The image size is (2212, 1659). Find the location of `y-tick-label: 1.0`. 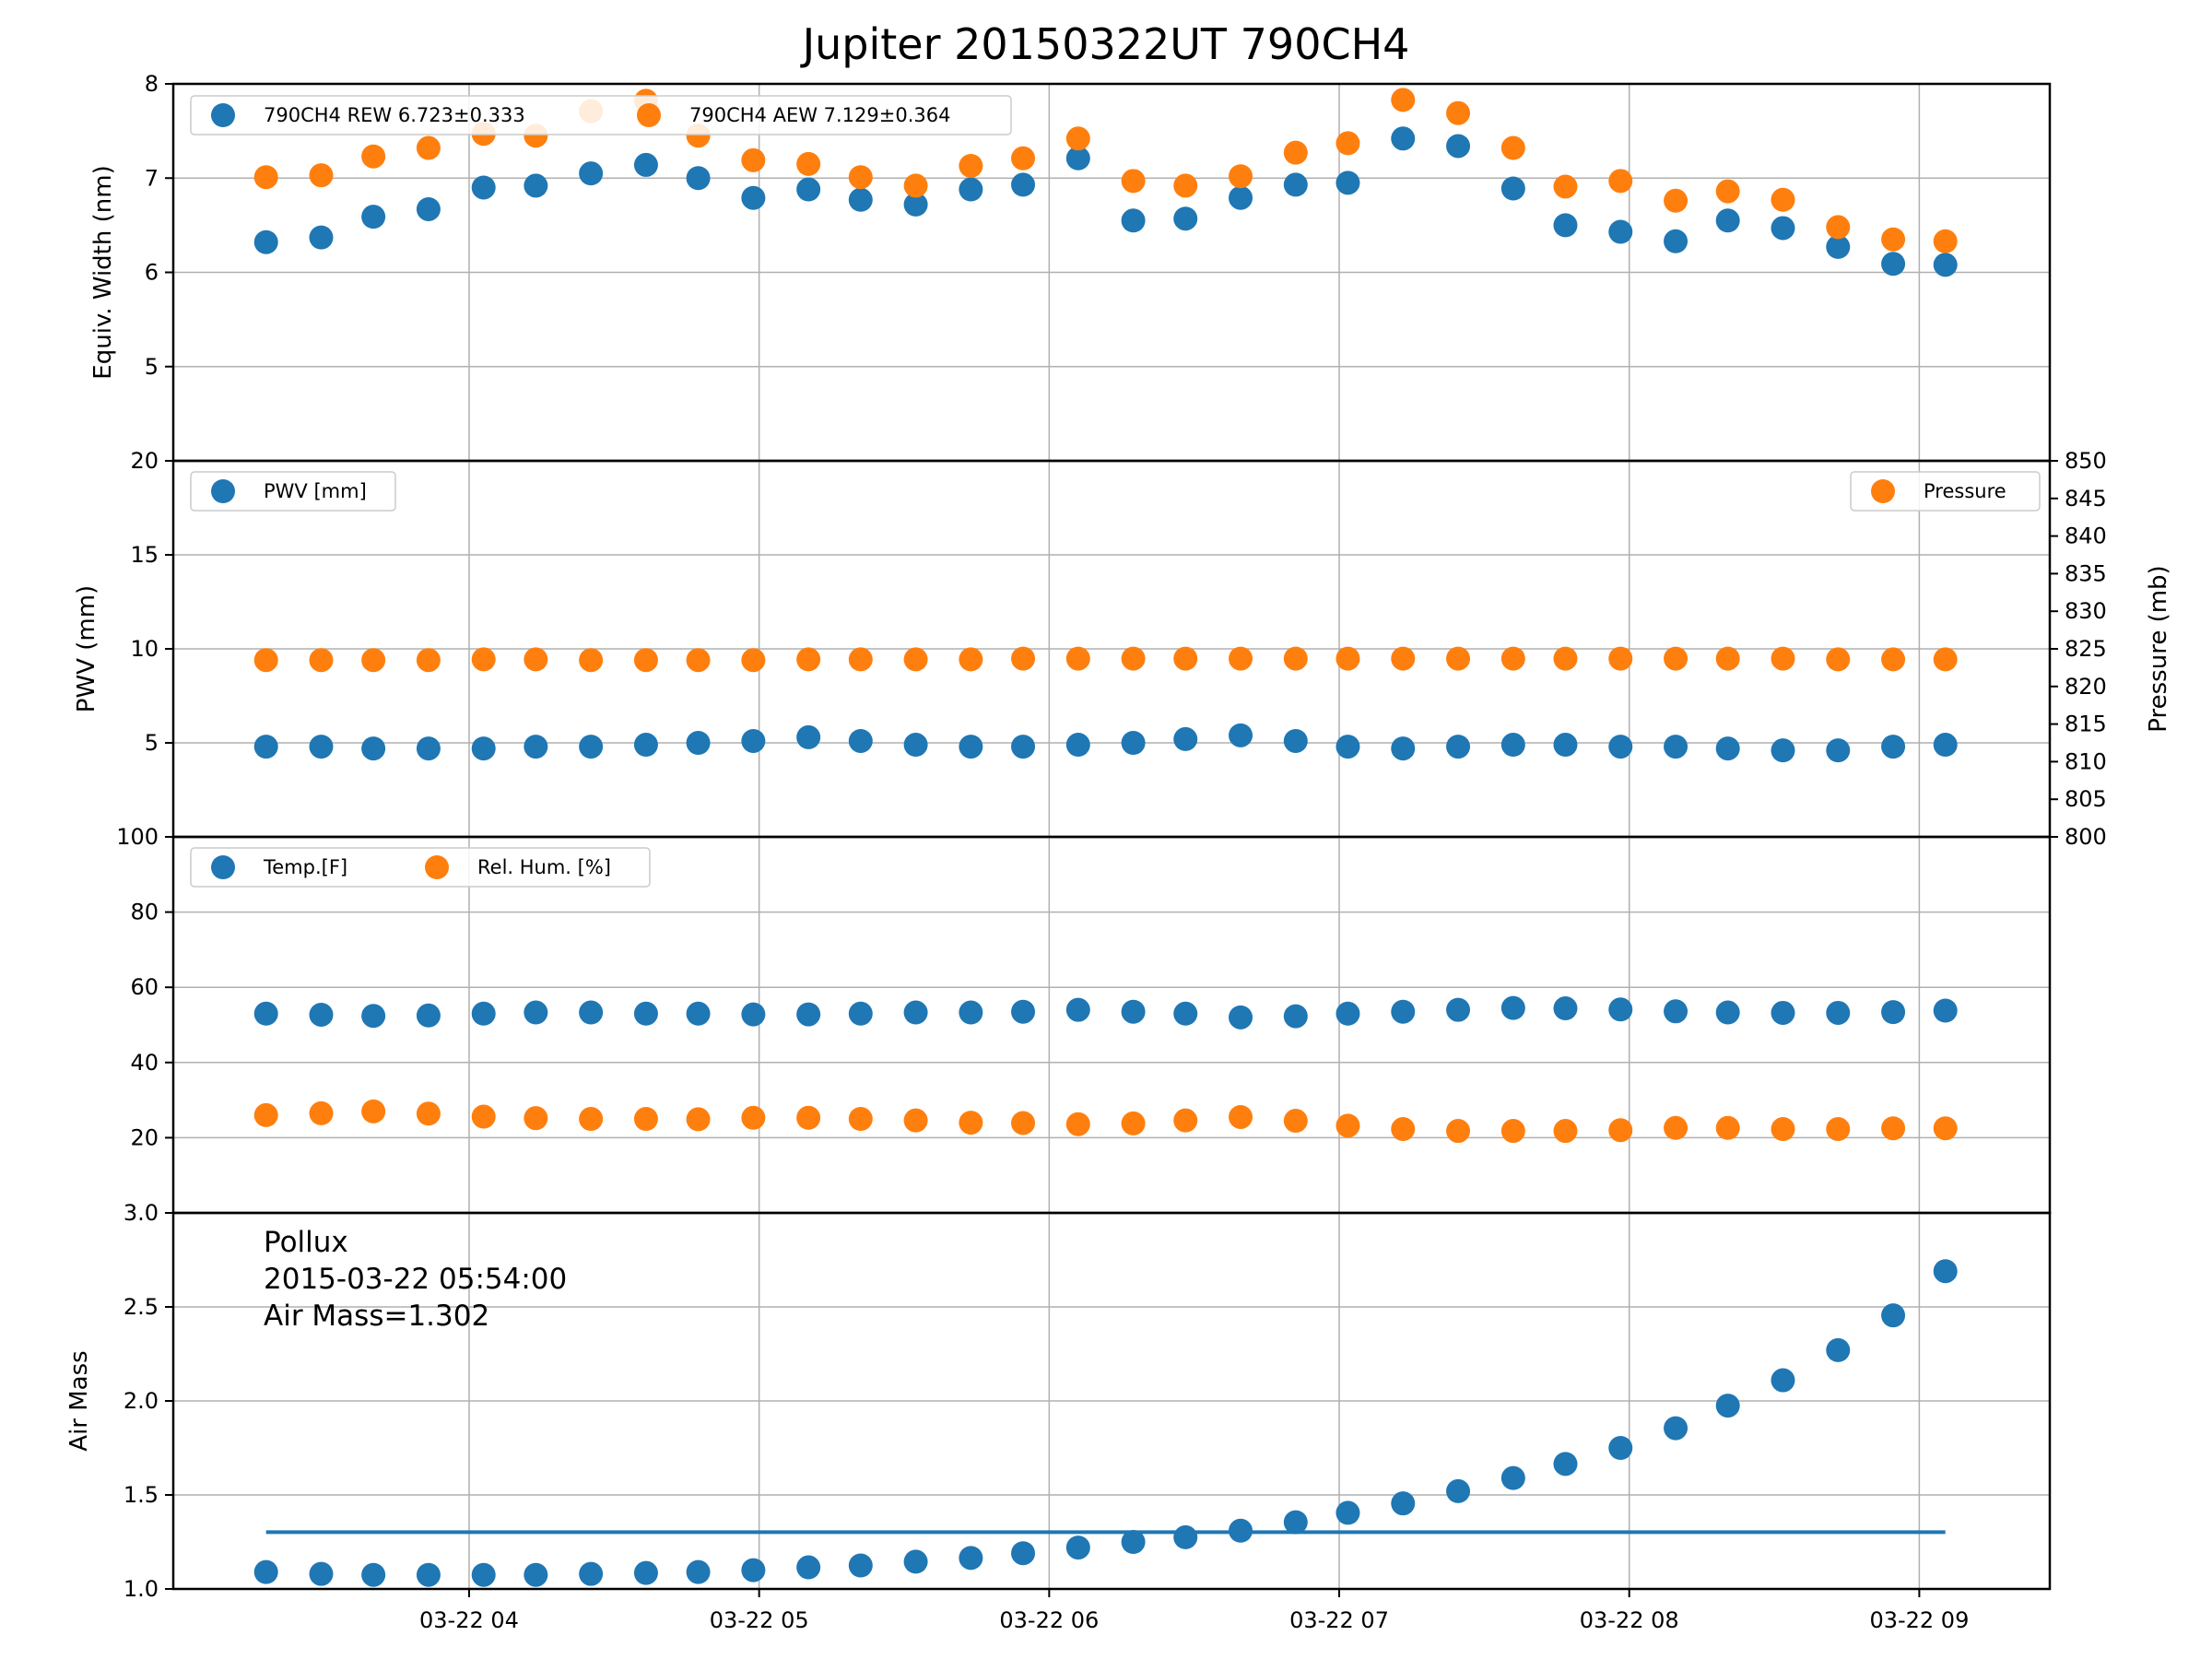

y-tick-label: 1.0 is located at coordinates (141, 1589).